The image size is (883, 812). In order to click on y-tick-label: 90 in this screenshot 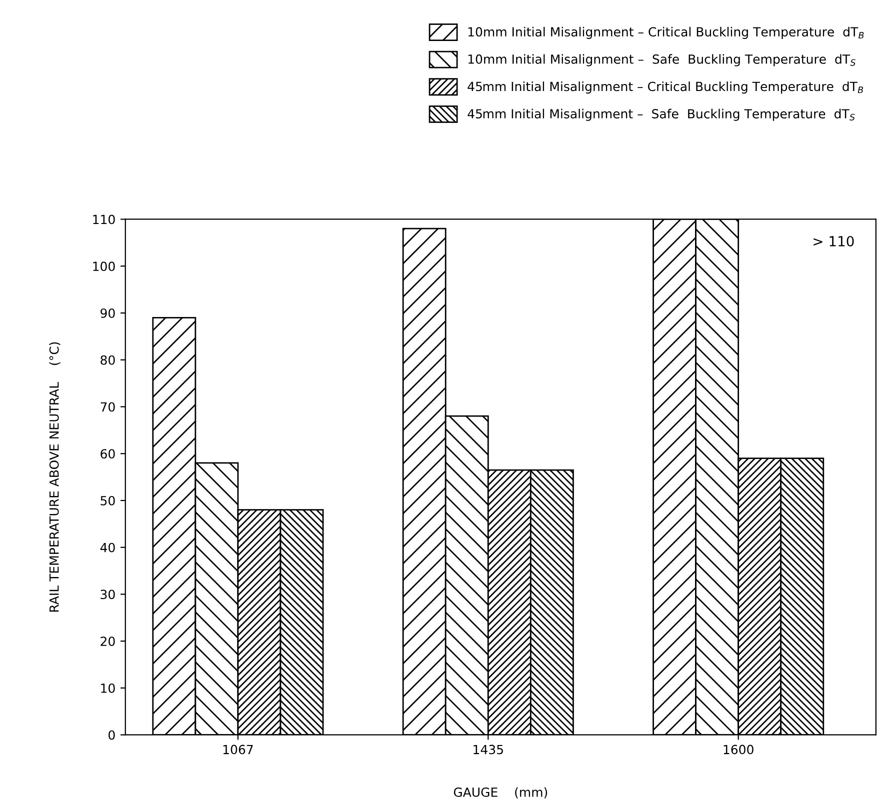, I will do `click(107, 313)`.